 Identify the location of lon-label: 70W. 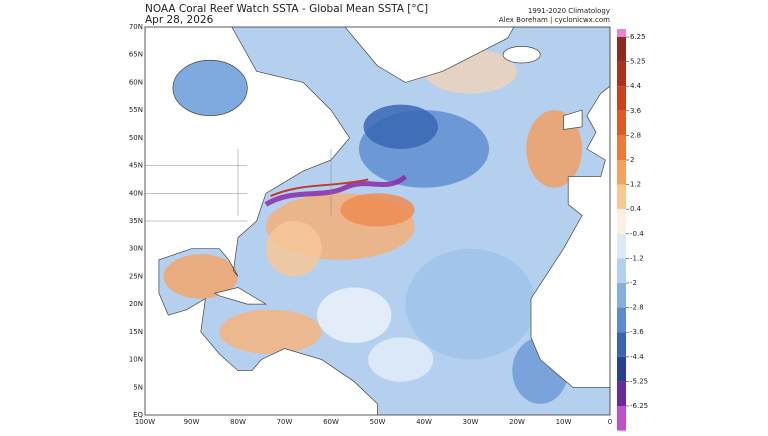
(285, 422).